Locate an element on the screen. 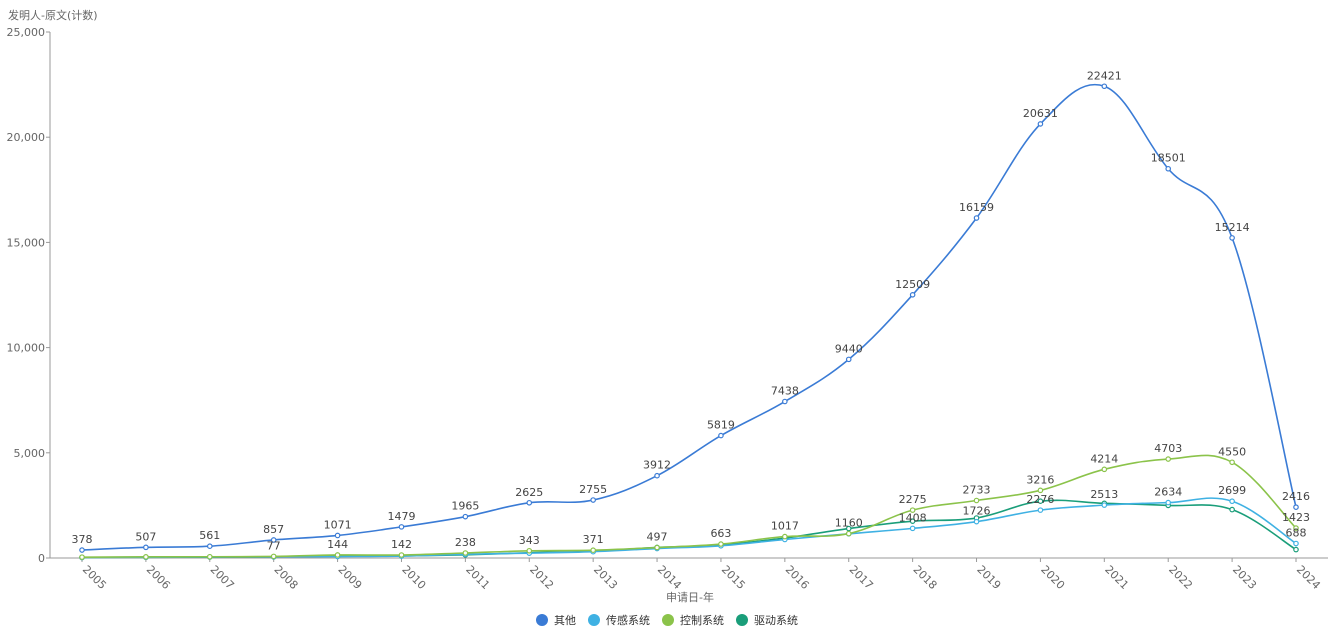 The image size is (1334, 628). data-label: 343 is located at coordinates (529, 540).